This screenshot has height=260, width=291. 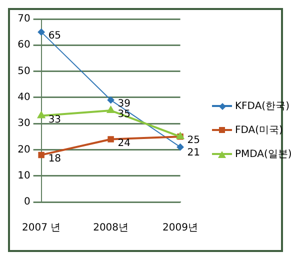 What do you see at coordinates (24, 176) in the screenshot?
I see `y-tick-label: 10` at bounding box center [24, 176].